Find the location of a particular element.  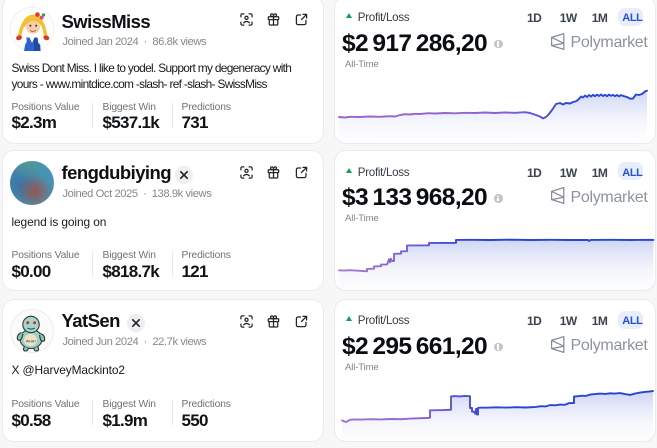

svg-text: WHA? is located at coordinates (31, 342).